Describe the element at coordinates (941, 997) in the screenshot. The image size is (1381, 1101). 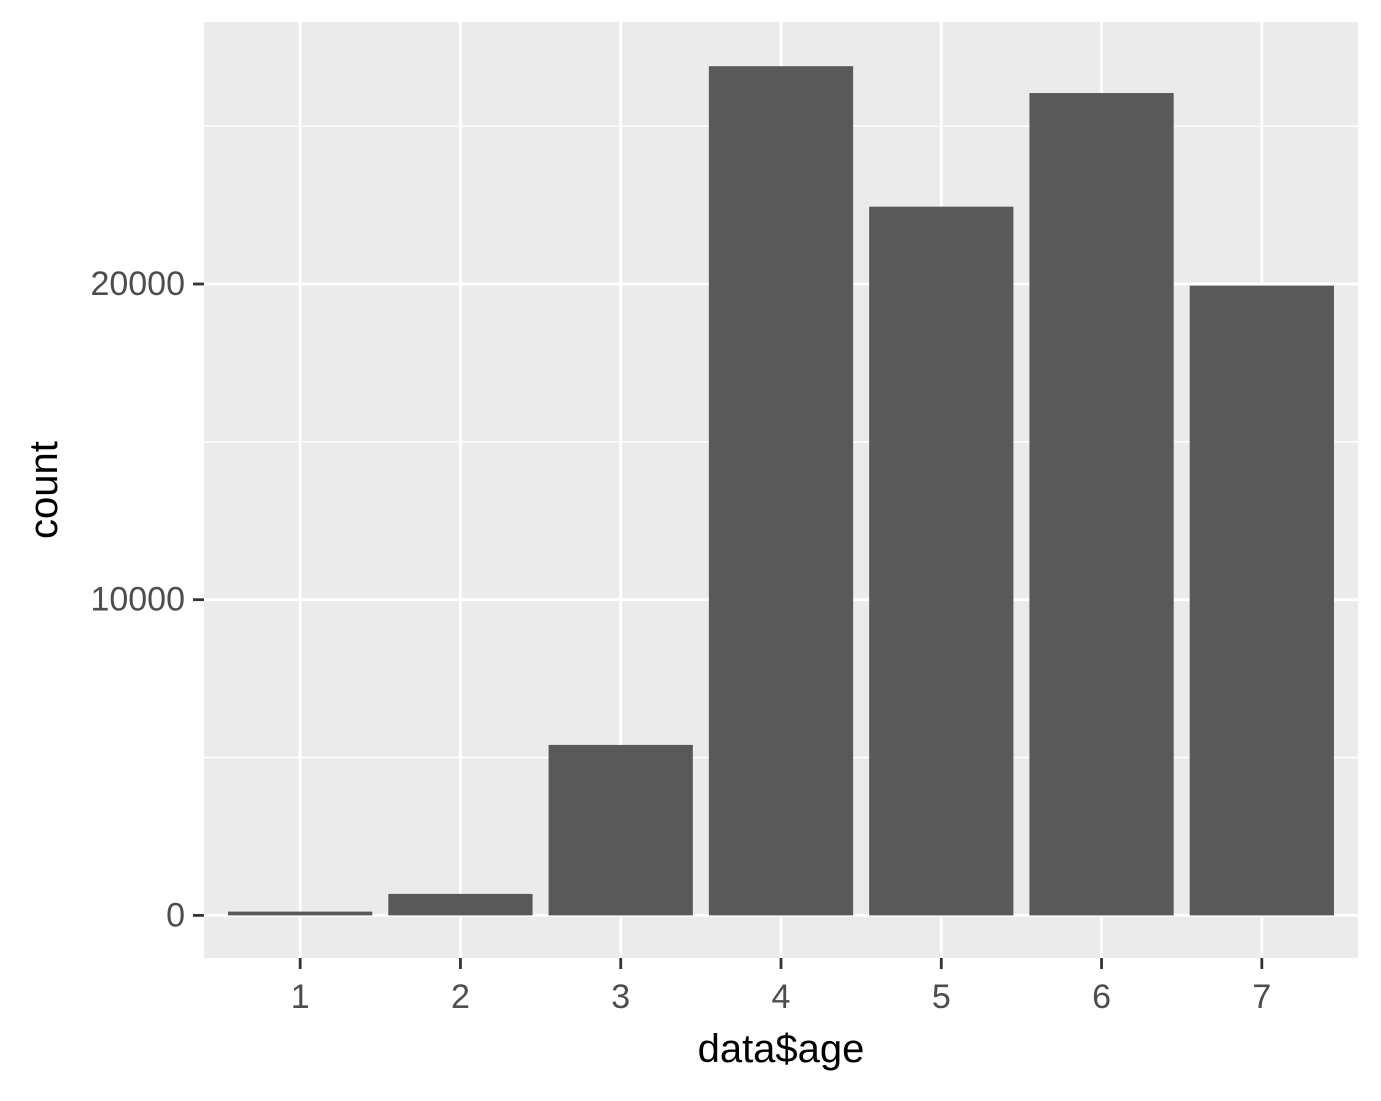
I see `x-tick-label: 5` at that location.